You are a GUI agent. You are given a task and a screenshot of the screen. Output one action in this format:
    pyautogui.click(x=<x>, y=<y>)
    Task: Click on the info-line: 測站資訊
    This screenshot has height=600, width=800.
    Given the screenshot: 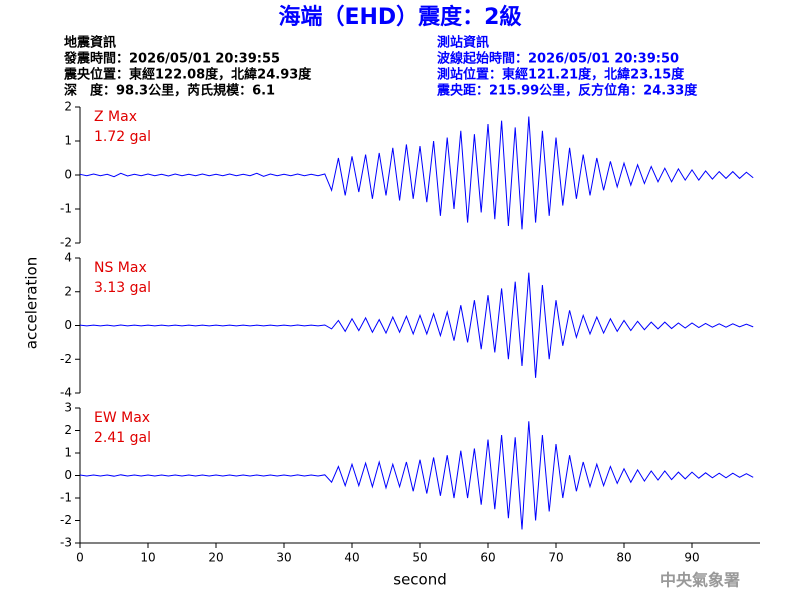 What is the action you would take?
    pyautogui.click(x=463, y=43)
    